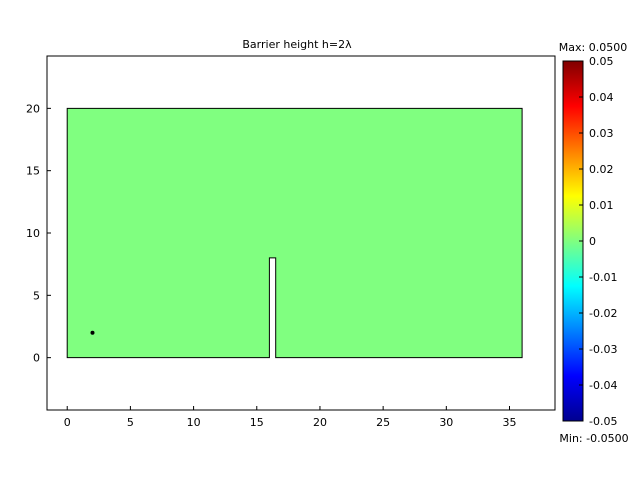 The image size is (640, 480). I want to click on chart-title: Barrier height h=2λ, so click(297, 44).